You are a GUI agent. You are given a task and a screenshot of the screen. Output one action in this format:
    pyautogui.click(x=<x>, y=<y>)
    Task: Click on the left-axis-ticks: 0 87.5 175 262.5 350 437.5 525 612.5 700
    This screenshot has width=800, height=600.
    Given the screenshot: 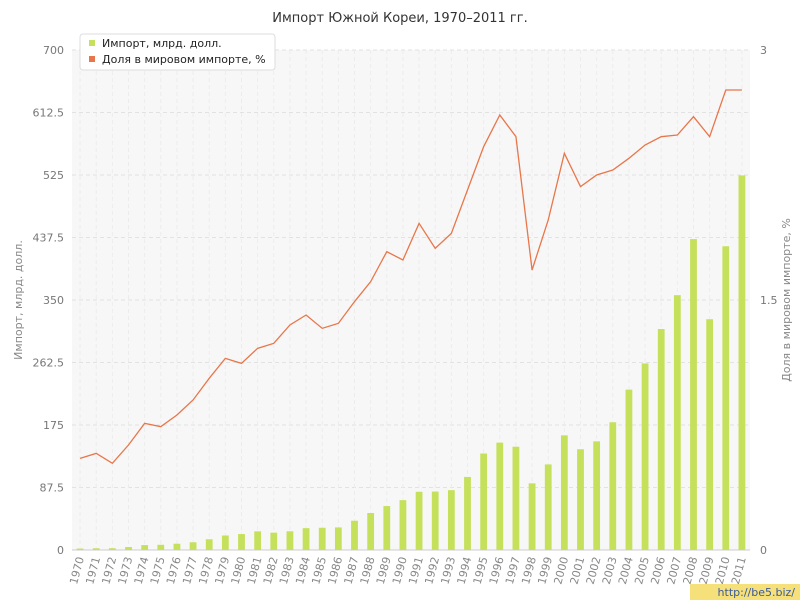 What is the action you would take?
    pyautogui.click(x=49, y=300)
    